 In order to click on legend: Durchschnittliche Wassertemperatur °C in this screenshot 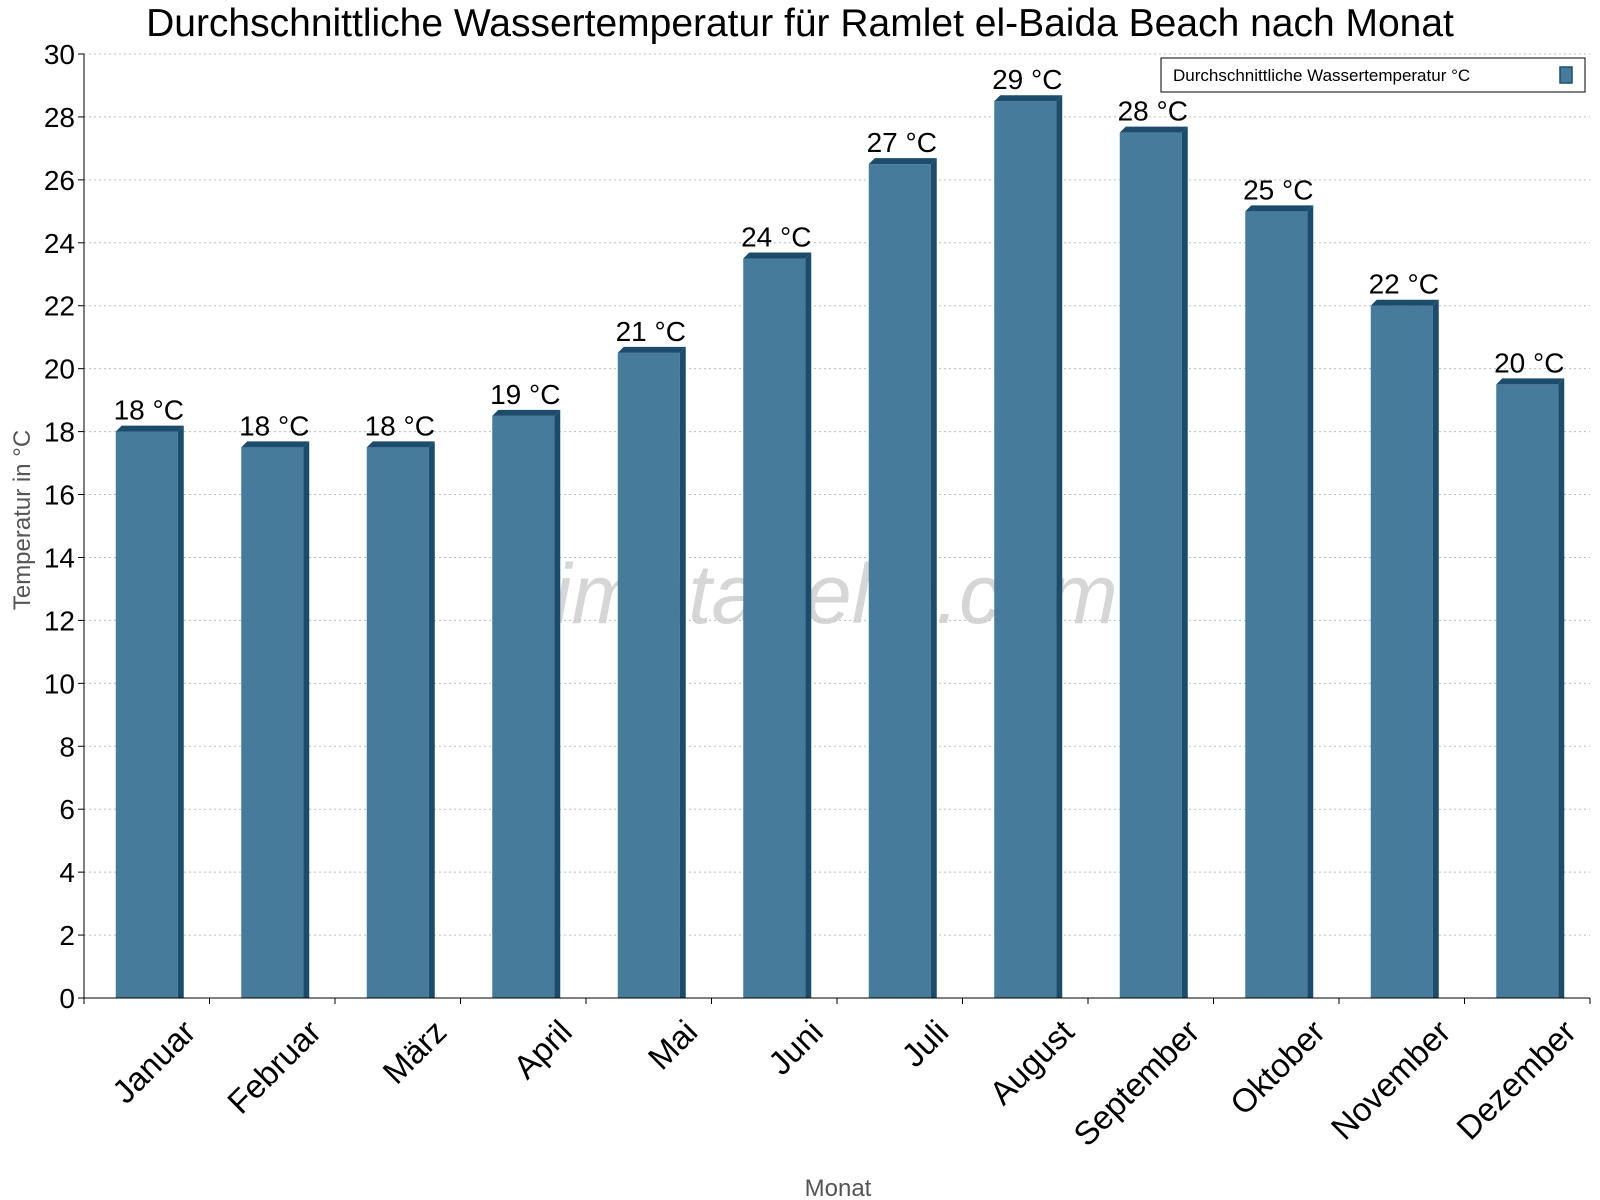, I will do `click(1373, 75)`.